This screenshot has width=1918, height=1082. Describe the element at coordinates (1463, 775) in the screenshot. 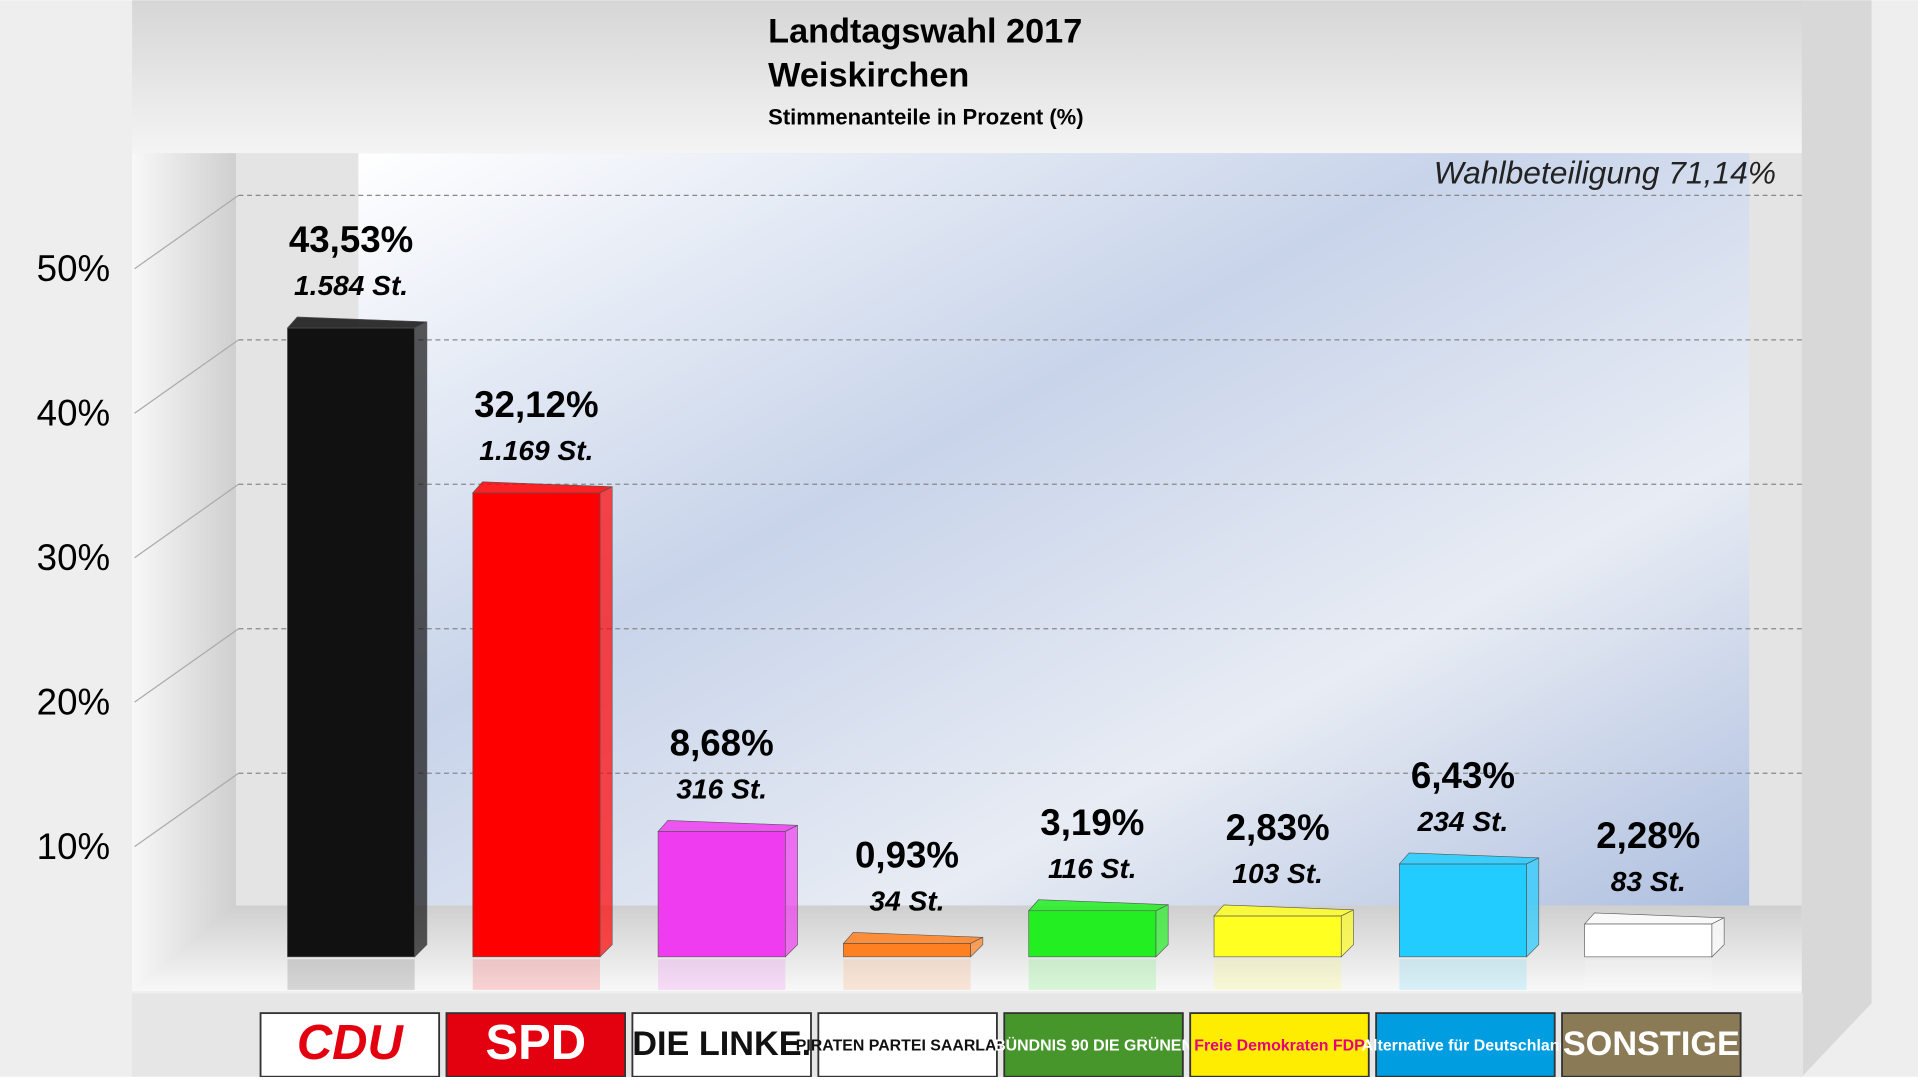

I see `value-label: 6,43%` at that location.